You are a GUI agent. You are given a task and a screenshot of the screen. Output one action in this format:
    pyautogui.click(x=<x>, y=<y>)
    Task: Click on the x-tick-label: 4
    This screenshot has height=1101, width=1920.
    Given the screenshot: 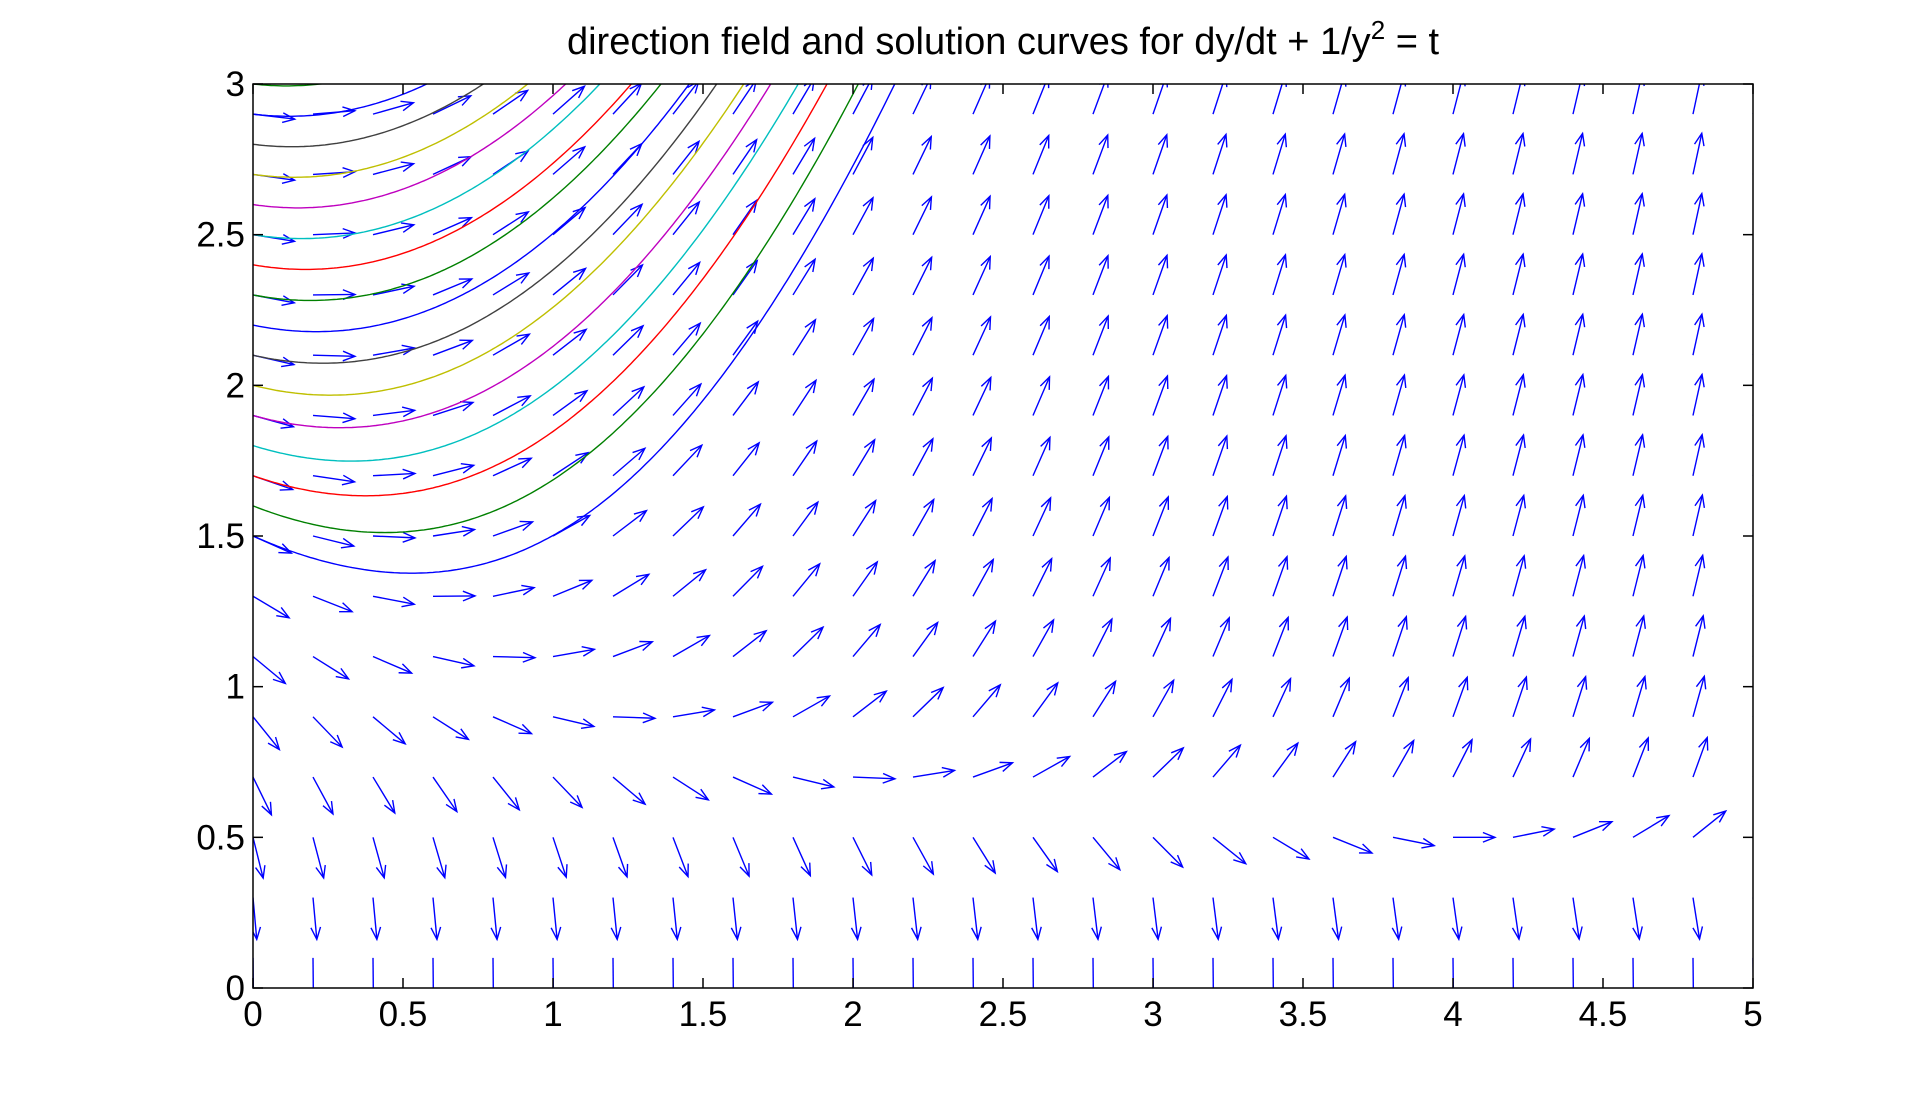 What is the action you would take?
    pyautogui.click(x=1452, y=1014)
    